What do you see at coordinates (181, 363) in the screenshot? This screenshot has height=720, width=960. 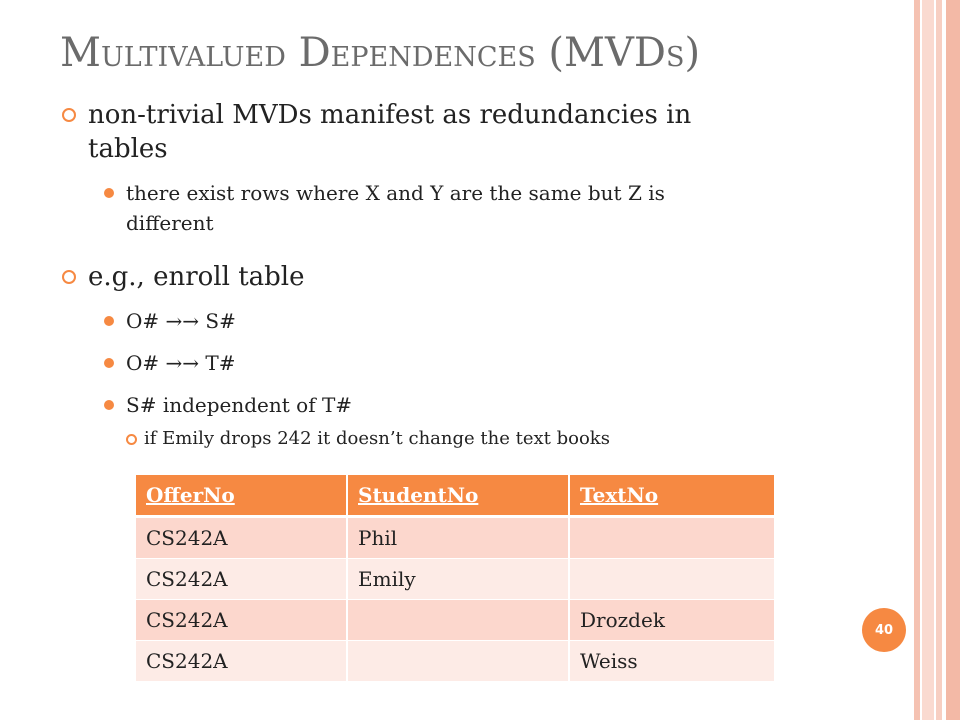 I see `sub-bullet-text: O# →→ T#` at bounding box center [181, 363].